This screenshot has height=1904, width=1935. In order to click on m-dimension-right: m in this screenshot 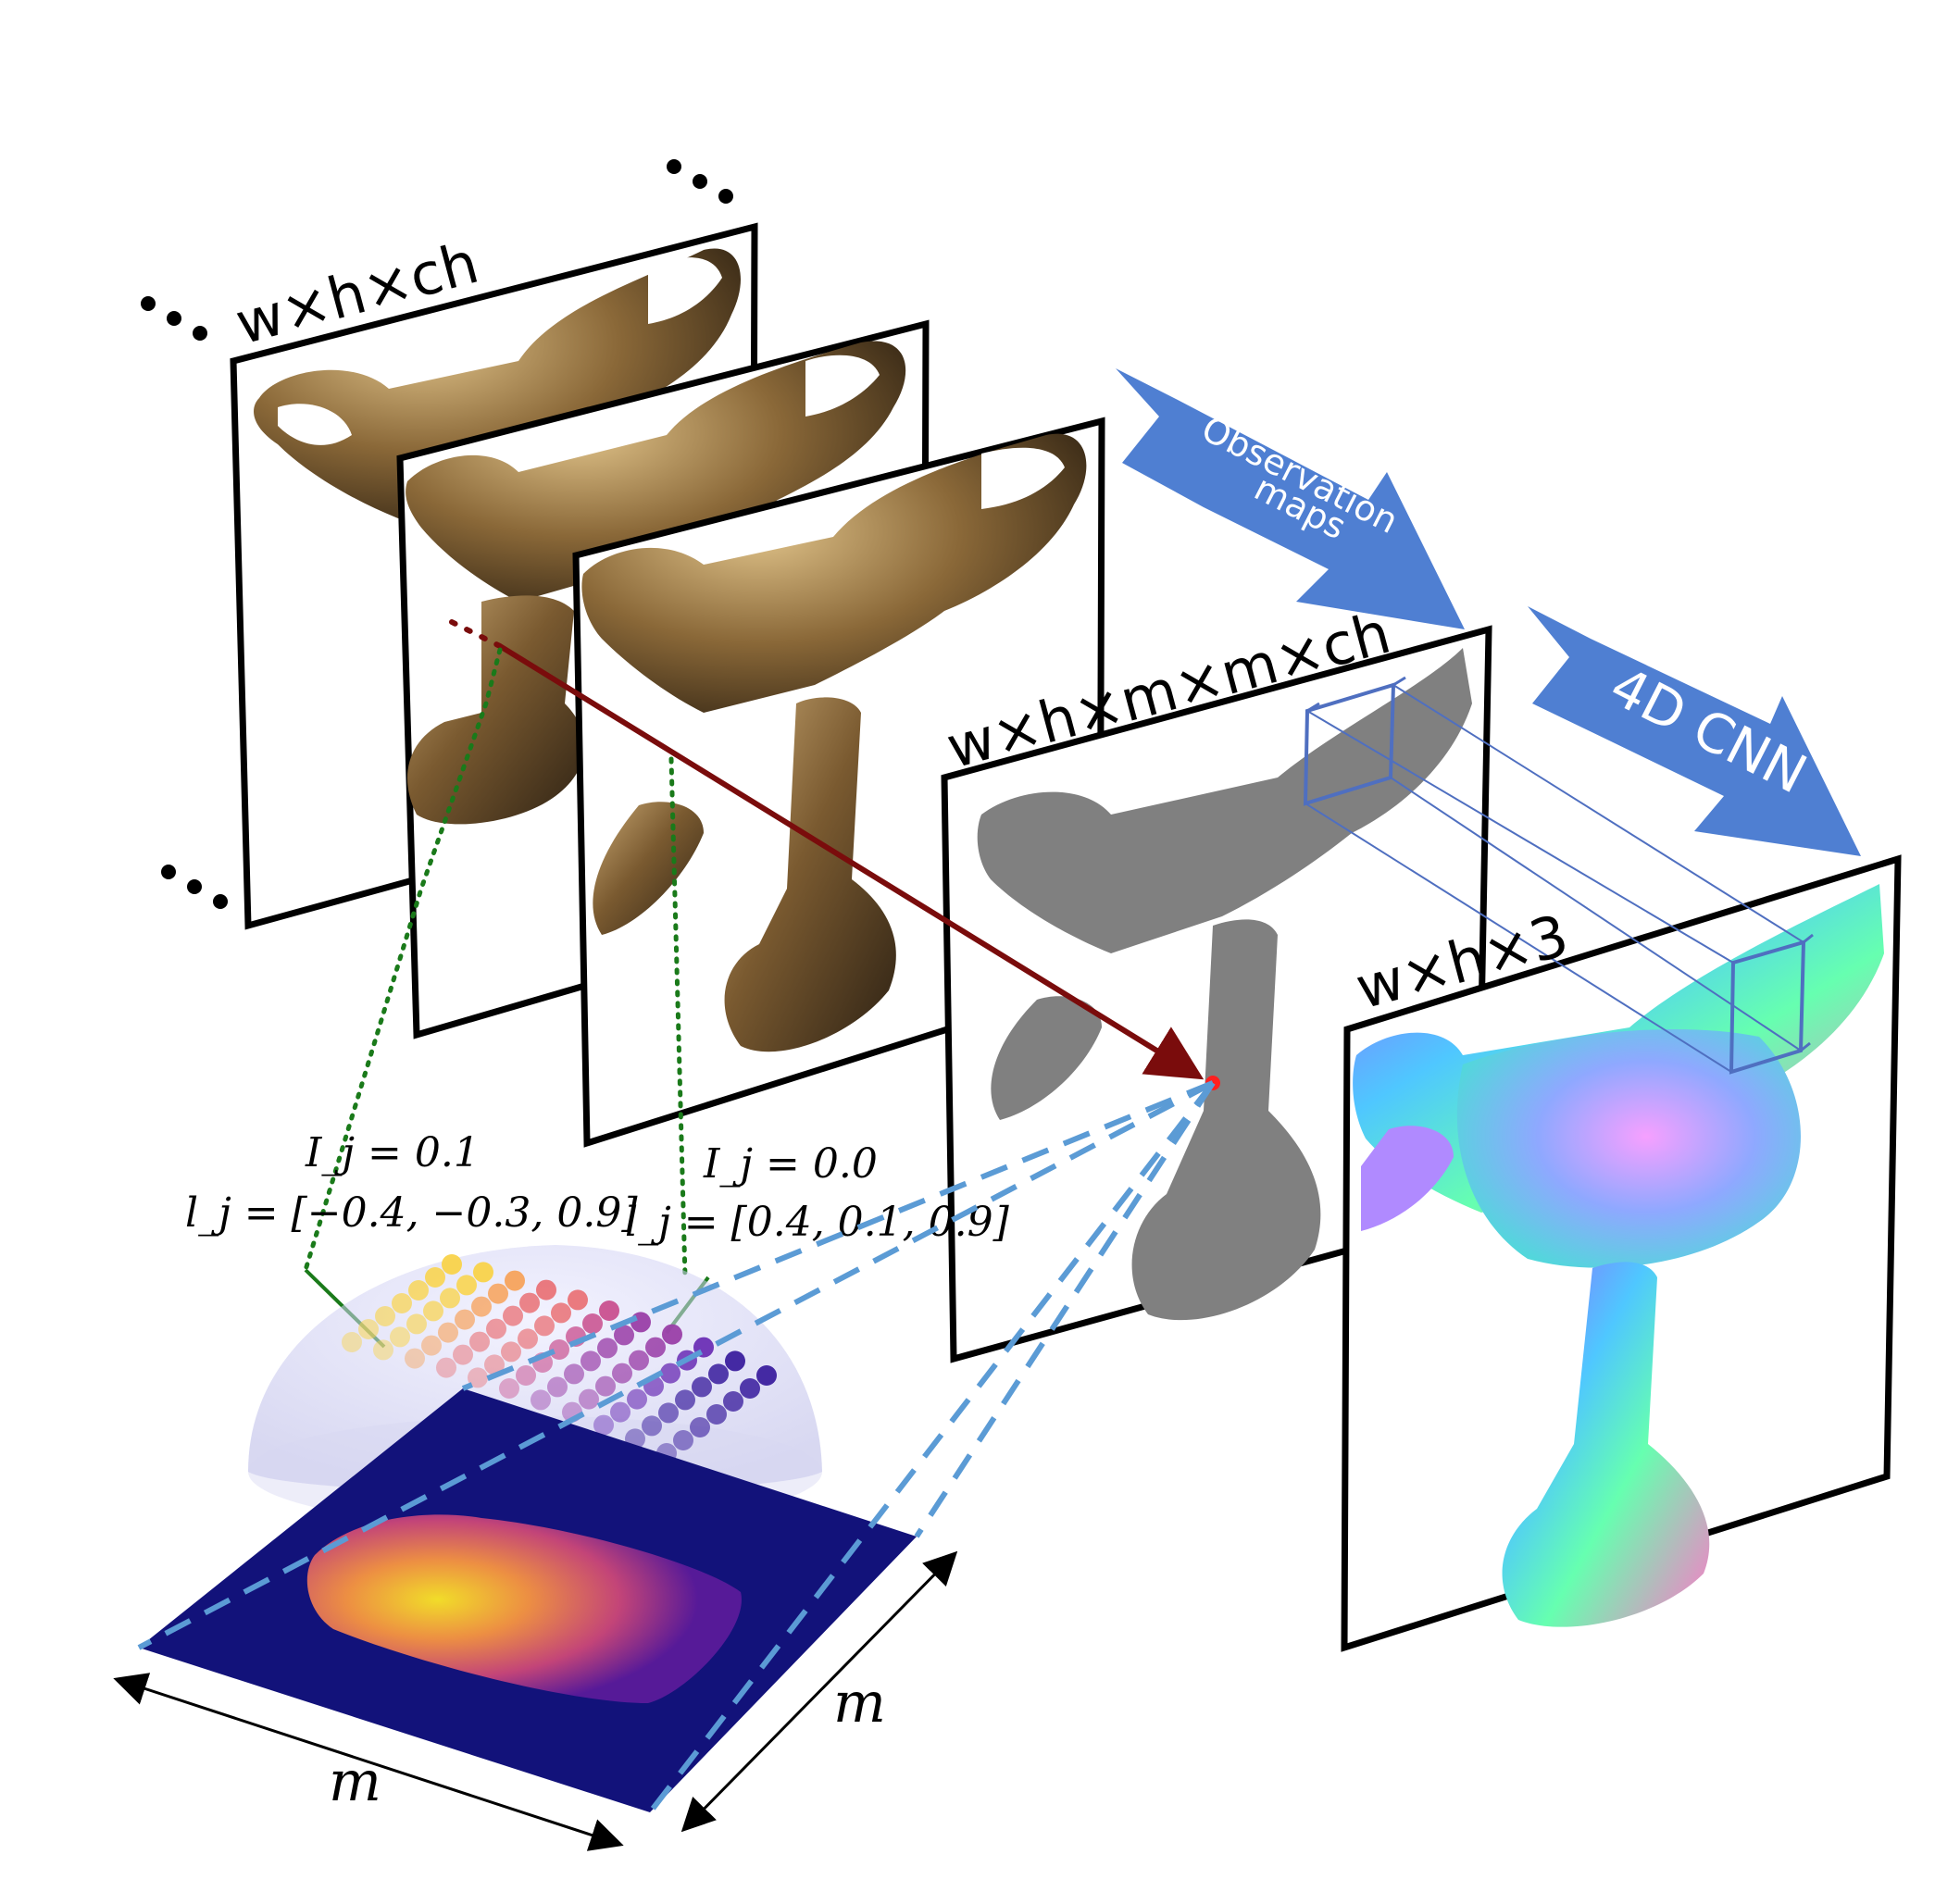, I will do `click(819, 1691)`.